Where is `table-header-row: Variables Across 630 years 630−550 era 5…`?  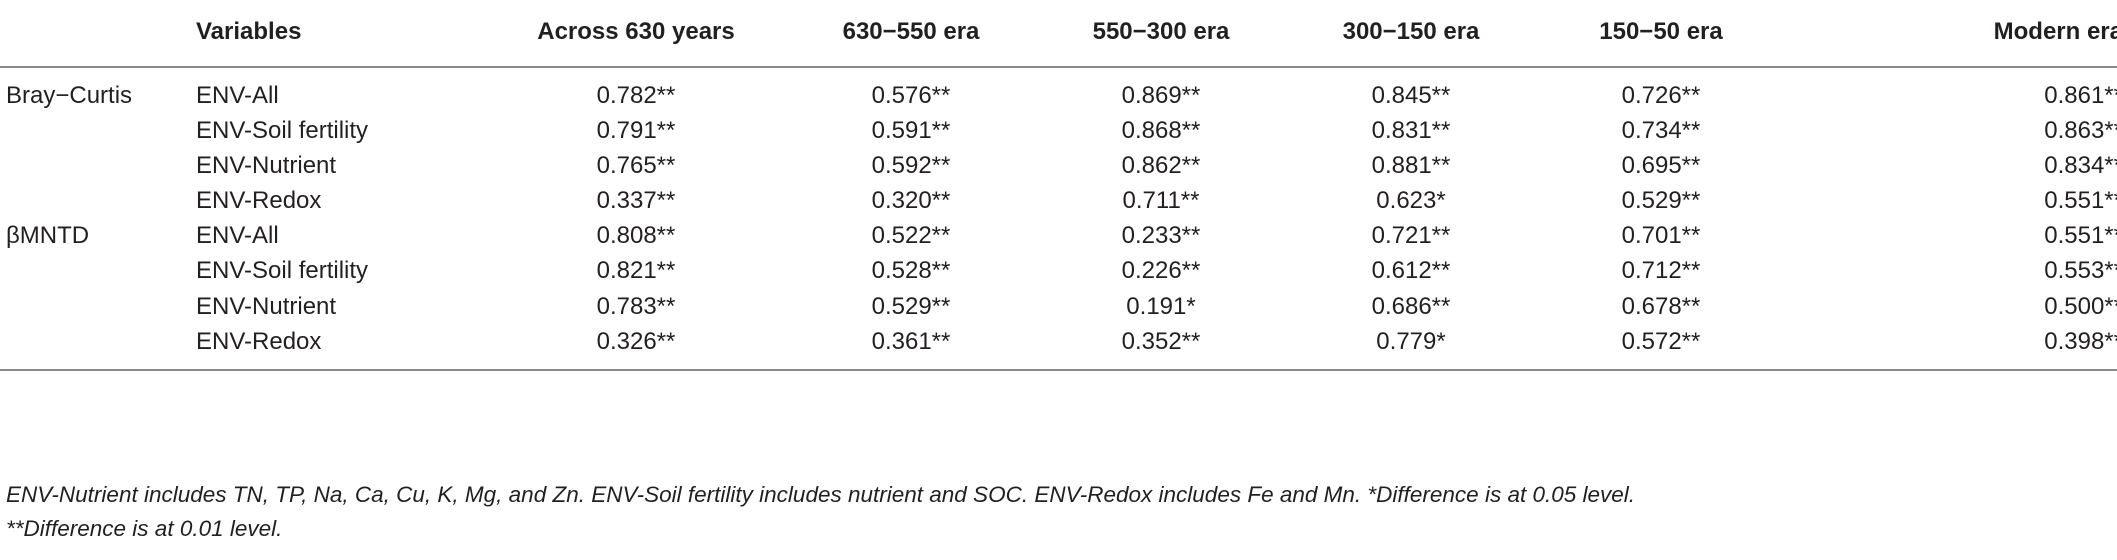
table-header-row: Variables Across 630 years 630−550 era 5… is located at coordinates (1058, 38).